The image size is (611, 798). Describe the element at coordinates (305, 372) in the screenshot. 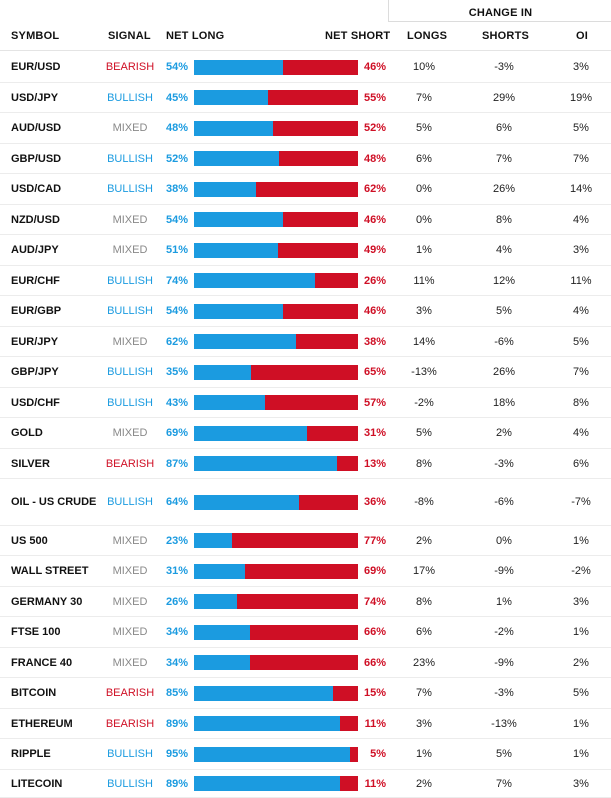

I see `table-row: GBP/JPY BULLISH 35% 65% -13% 26% 7%` at that location.